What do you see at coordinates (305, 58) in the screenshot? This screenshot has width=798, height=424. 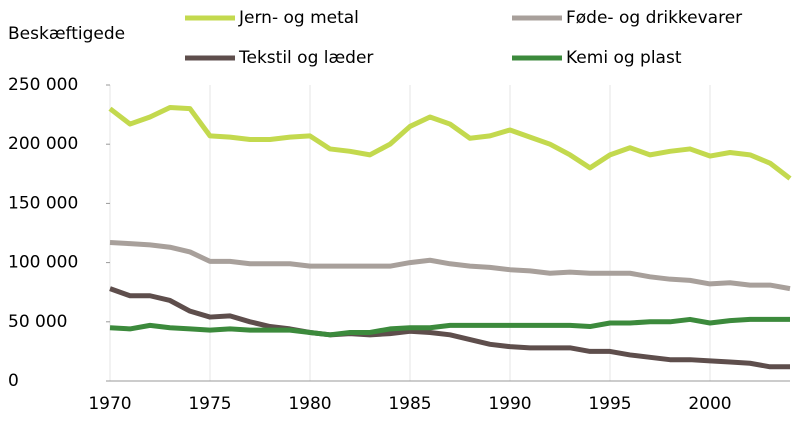 I see `legend-label: Tekstil og læder` at bounding box center [305, 58].